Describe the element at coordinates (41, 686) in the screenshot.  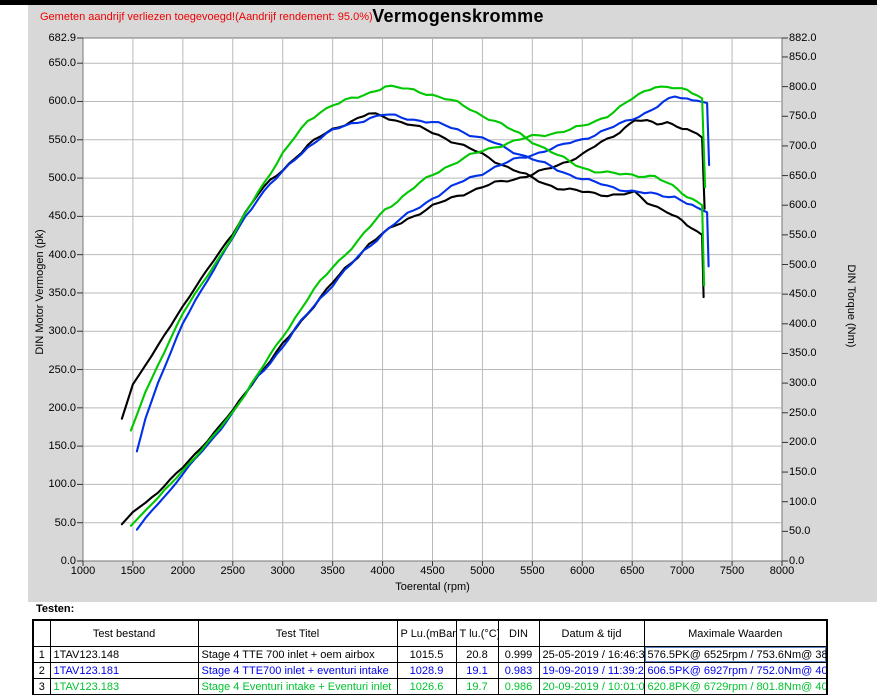
I see `row-number: 3` at that location.